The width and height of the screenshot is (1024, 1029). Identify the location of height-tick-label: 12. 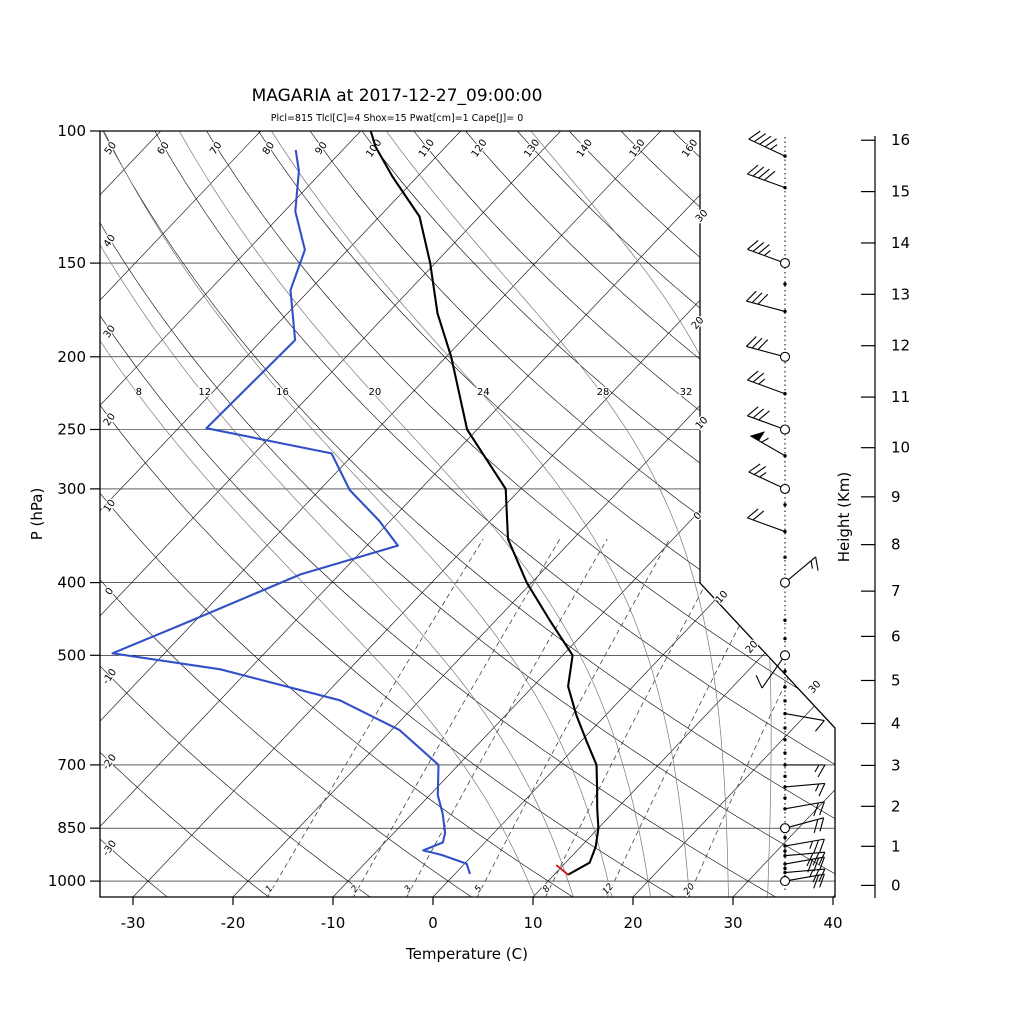
(900, 346).